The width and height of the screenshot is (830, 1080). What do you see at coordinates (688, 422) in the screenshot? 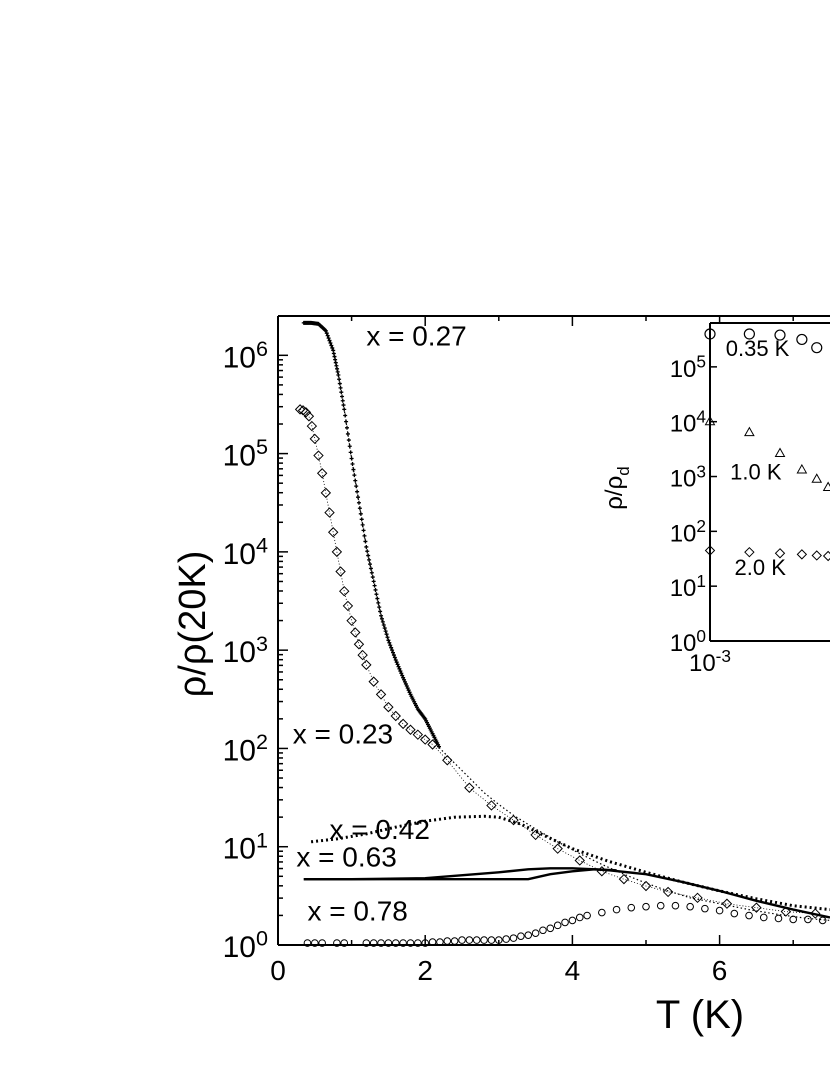
I see `inset-y-tick-label: 10⁴` at bounding box center [688, 422].